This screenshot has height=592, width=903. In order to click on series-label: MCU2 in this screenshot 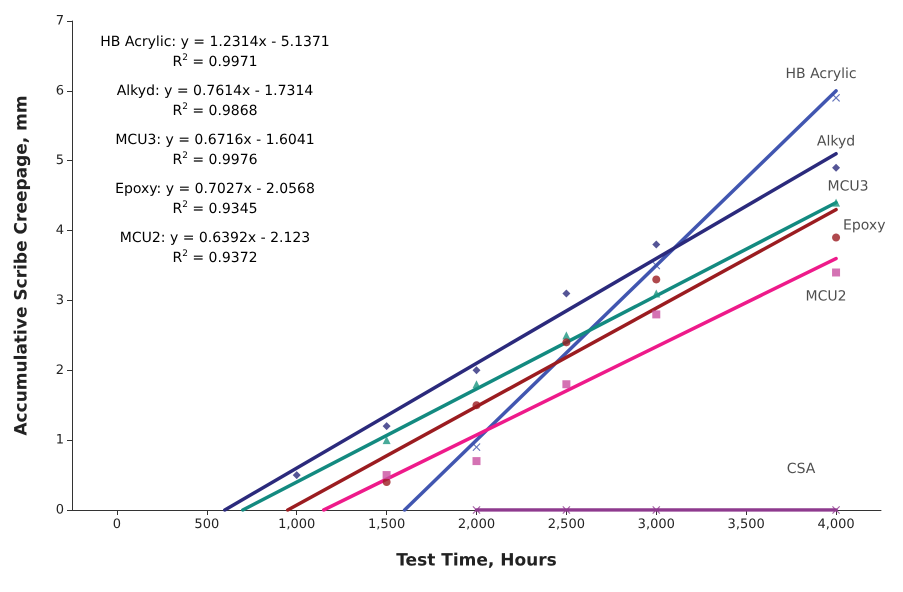, I will do `click(826, 296)`.